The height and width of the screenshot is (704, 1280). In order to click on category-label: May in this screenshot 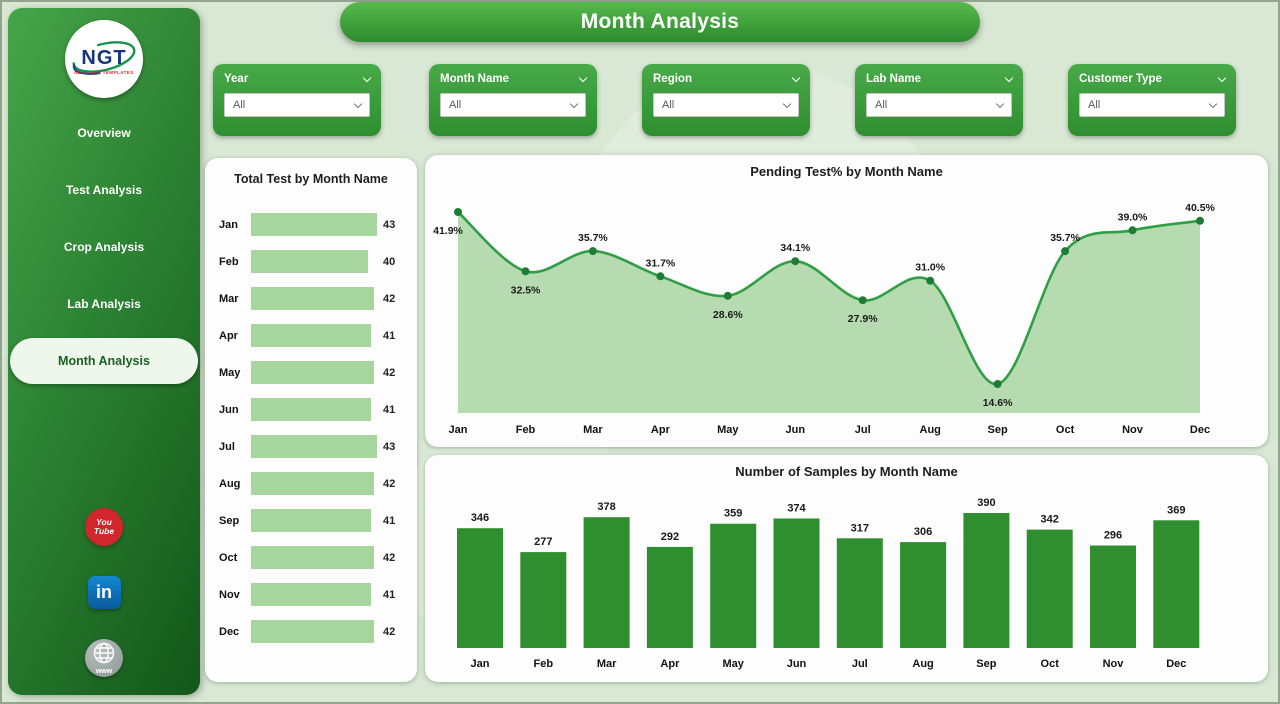, I will do `click(230, 372)`.